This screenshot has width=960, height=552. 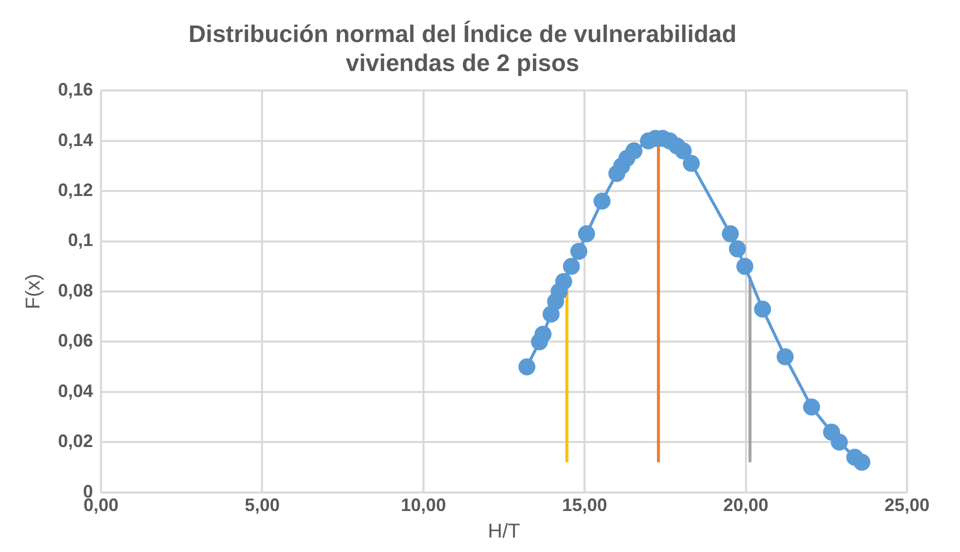 What do you see at coordinates (262, 505) in the screenshot?
I see `x-tick-label: 5,00` at bounding box center [262, 505].